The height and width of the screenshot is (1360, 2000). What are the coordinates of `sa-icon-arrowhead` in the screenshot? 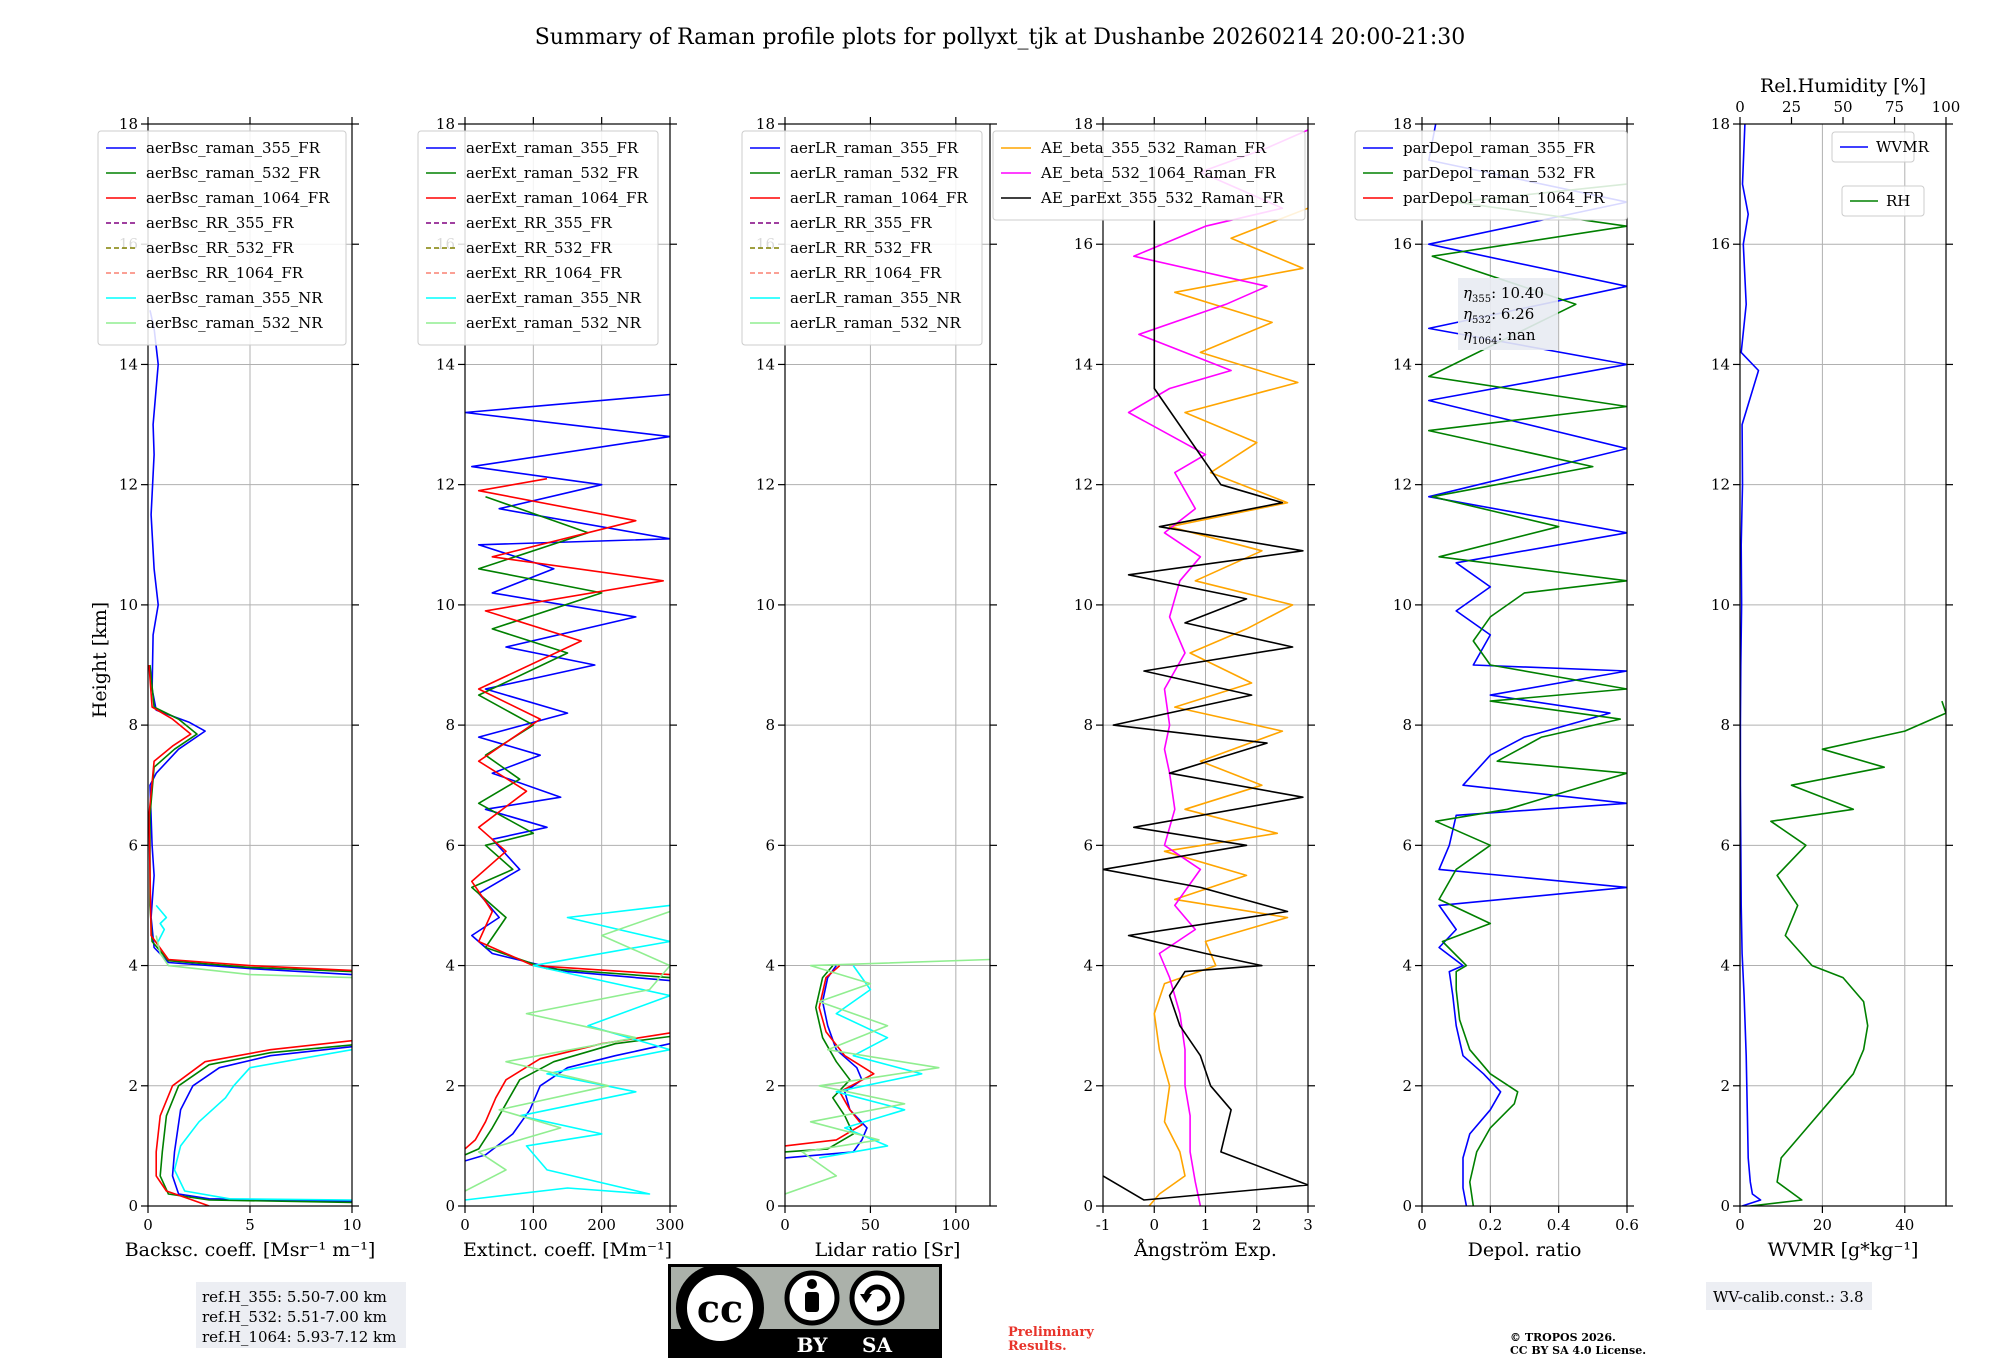 It's located at (866, 1298).